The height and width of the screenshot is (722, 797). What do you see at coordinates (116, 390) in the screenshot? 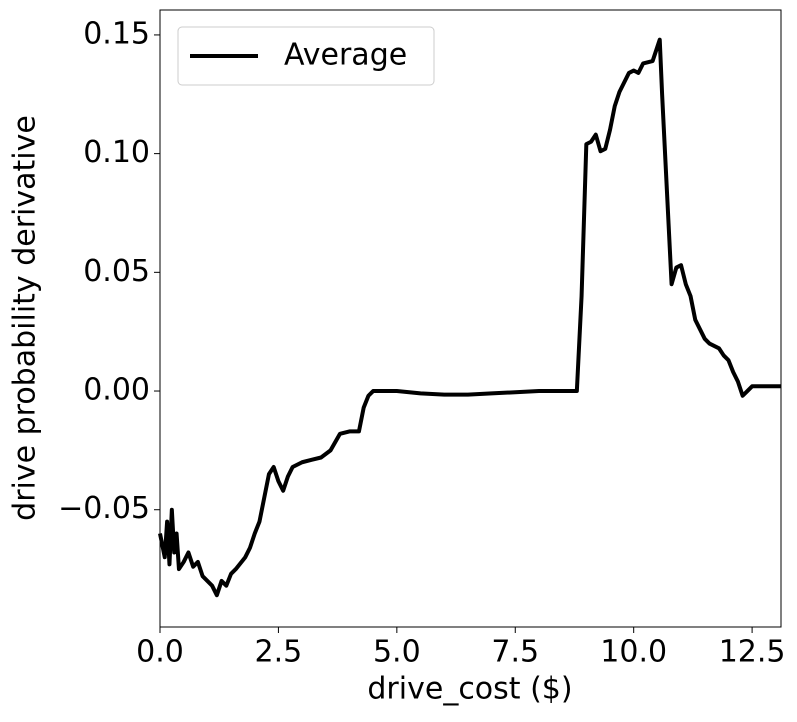
I see `y-tick-label: 0.00` at bounding box center [116, 390].